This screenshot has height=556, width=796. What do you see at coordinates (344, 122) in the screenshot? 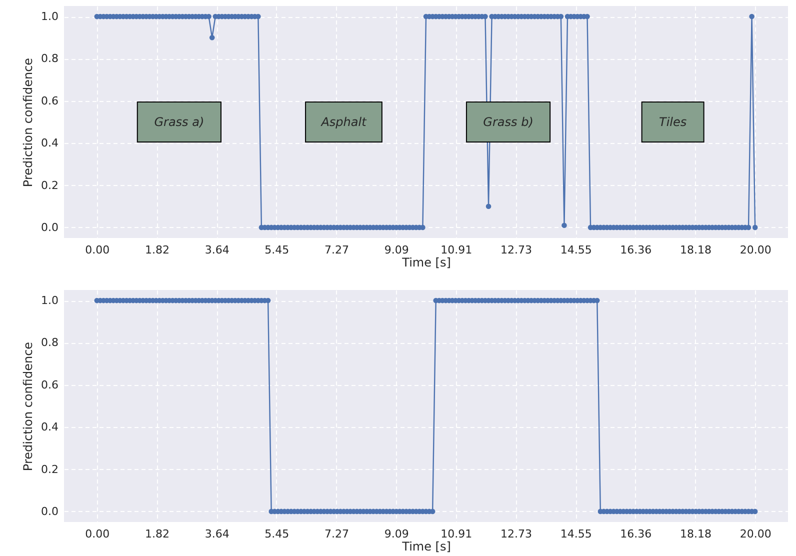
I see `annotation: Asphalt` at bounding box center [344, 122].